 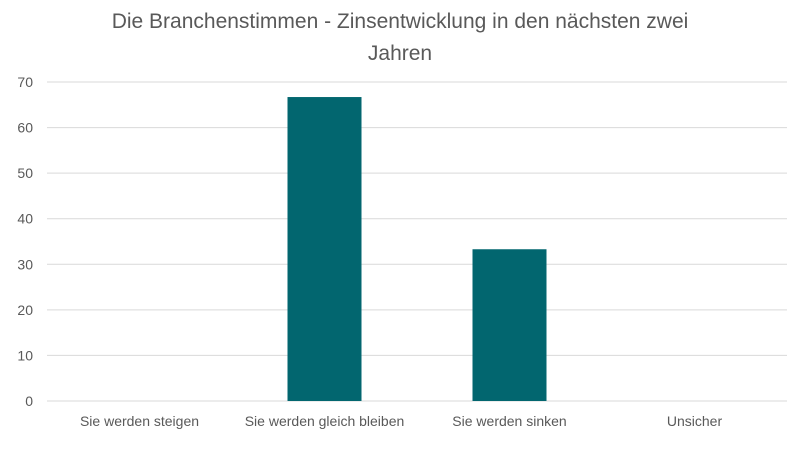 I want to click on chart-title-line-2: Jahren, so click(x=400, y=53).